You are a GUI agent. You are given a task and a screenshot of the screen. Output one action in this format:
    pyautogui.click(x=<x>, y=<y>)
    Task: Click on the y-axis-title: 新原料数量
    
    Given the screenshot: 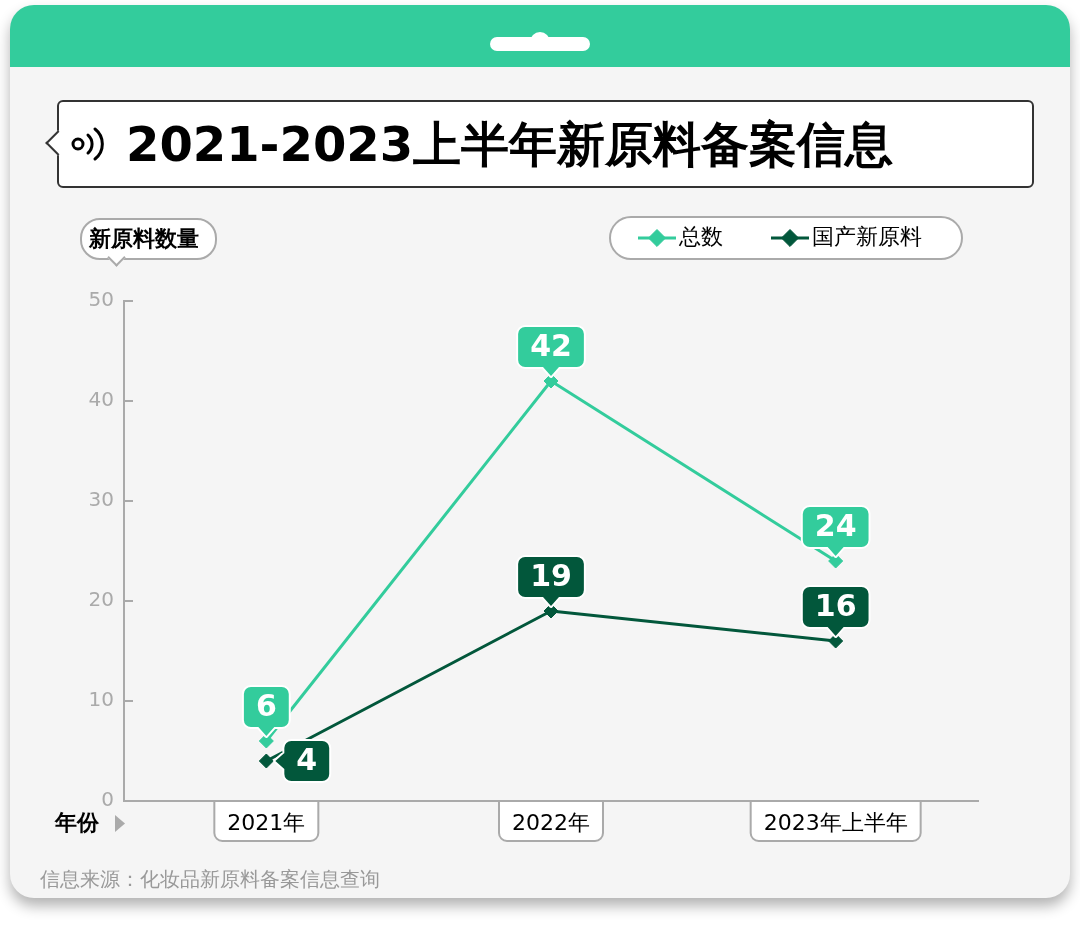 What is the action you would take?
    pyautogui.click(x=144, y=239)
    